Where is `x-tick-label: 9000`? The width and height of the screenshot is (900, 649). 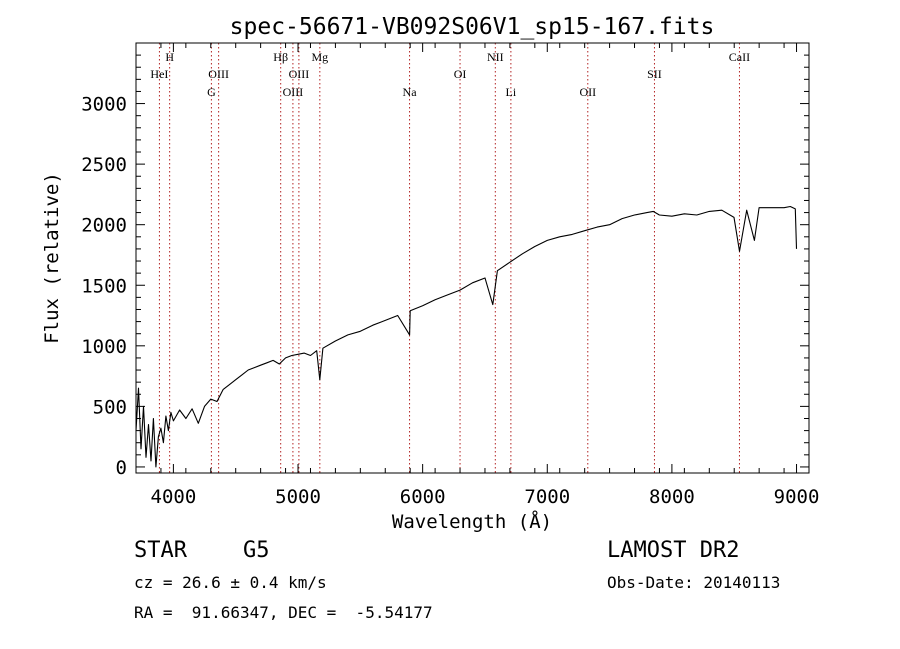 x-tick-label: 9000 is located at coordinates (797, 497).